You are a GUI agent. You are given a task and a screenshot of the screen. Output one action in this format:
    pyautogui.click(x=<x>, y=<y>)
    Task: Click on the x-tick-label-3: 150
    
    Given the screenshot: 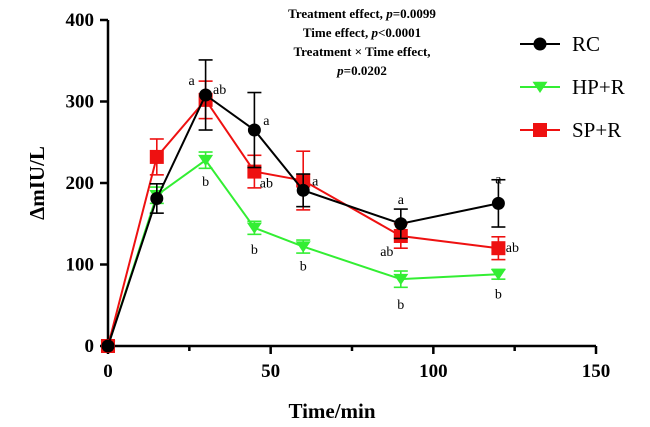 What is the action you would take?
    pyautogui.click(x=596, y=371)
    